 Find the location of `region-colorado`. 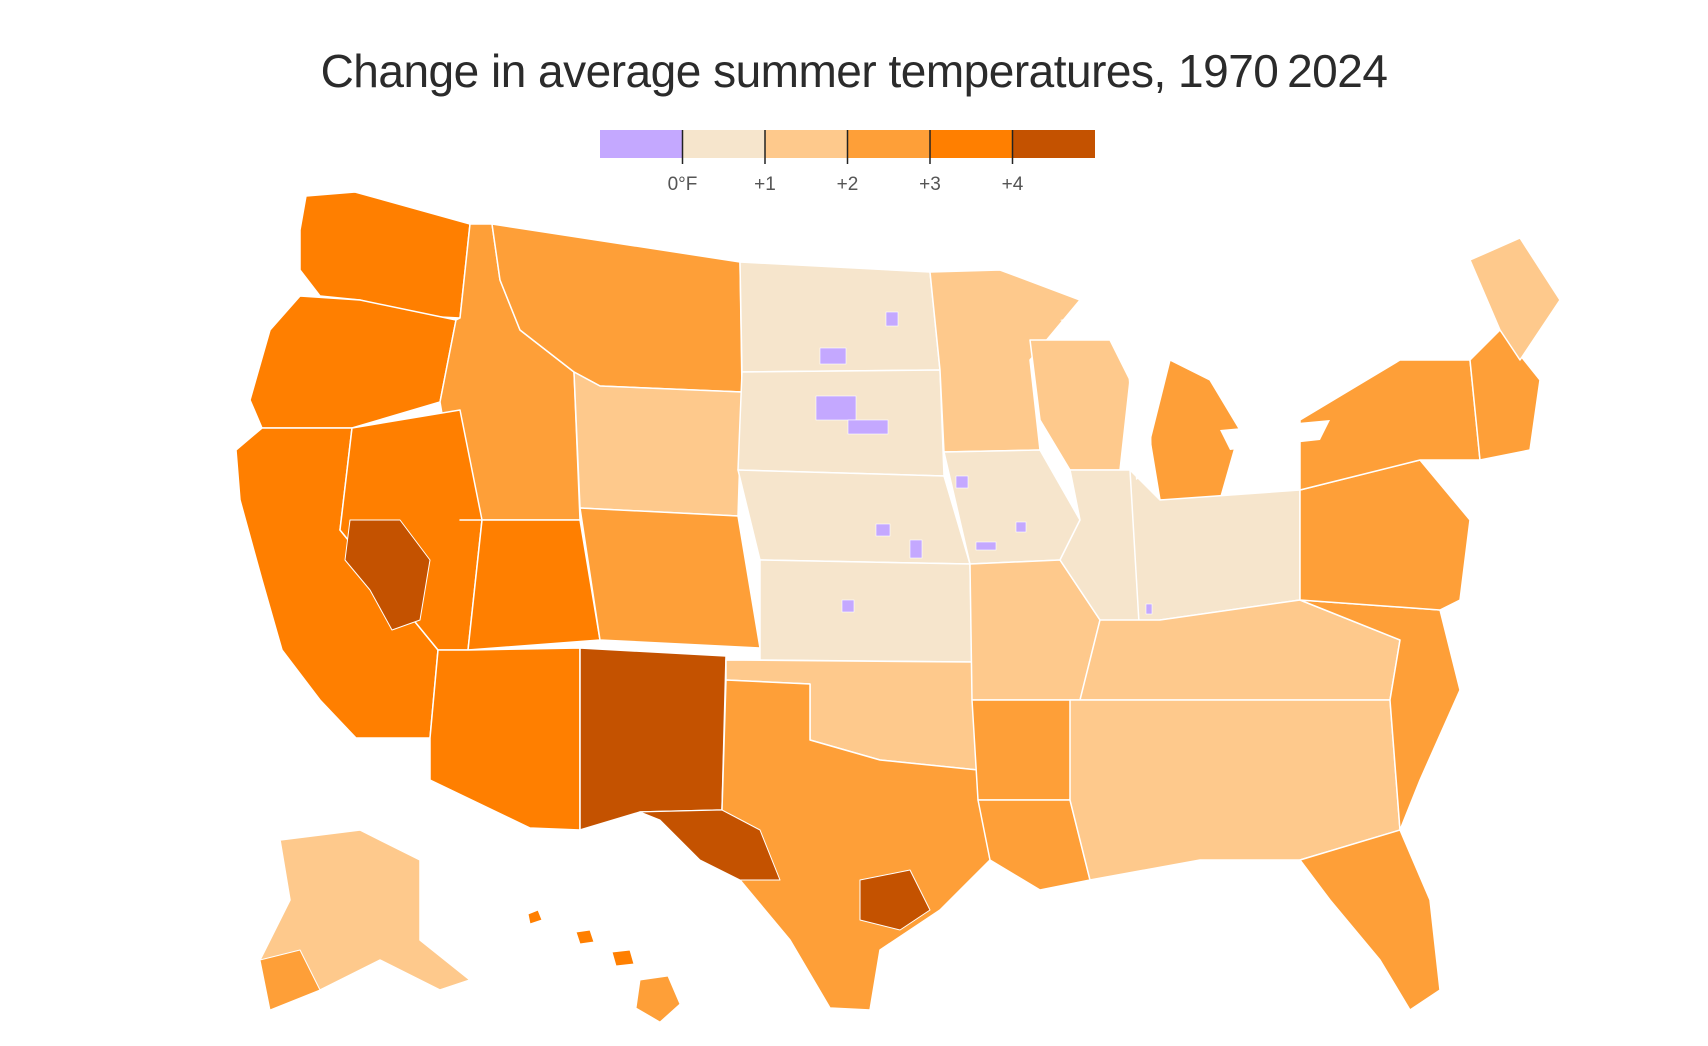

region-colorado is located at coordinates (670, 578).